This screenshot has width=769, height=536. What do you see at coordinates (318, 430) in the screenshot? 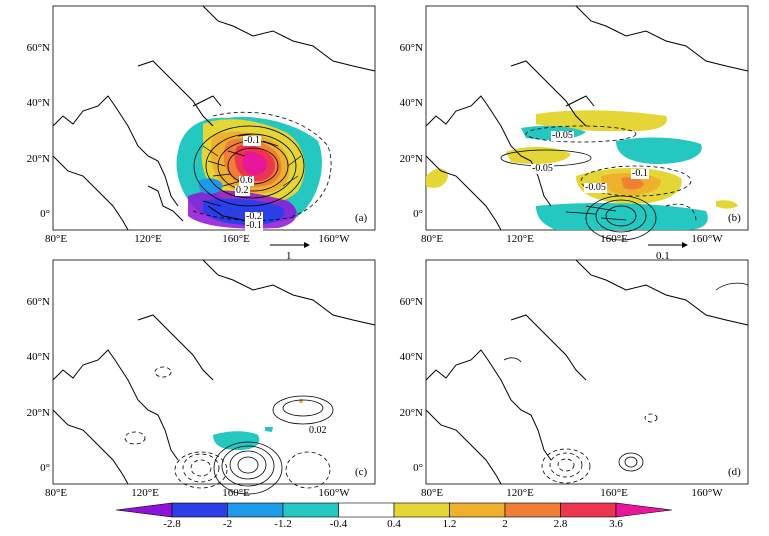
I see `contour-label: 0.02` at bounding box center [318, 430].